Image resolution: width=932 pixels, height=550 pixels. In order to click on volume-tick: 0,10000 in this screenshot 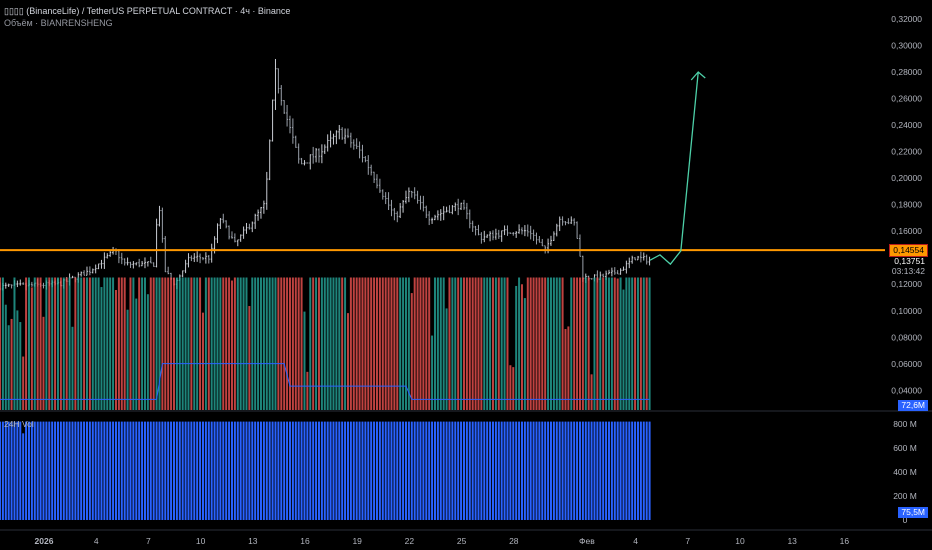, I will do `click(906, 311)`.